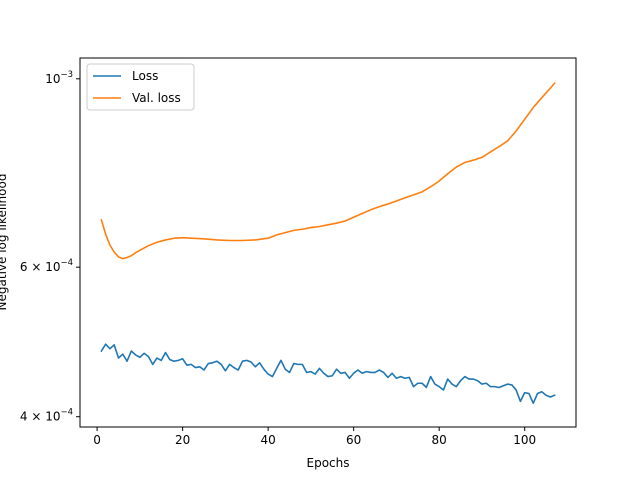 The image size is (640, 480). I want to click on x-tick-label-3: 60, so click(353, 440).